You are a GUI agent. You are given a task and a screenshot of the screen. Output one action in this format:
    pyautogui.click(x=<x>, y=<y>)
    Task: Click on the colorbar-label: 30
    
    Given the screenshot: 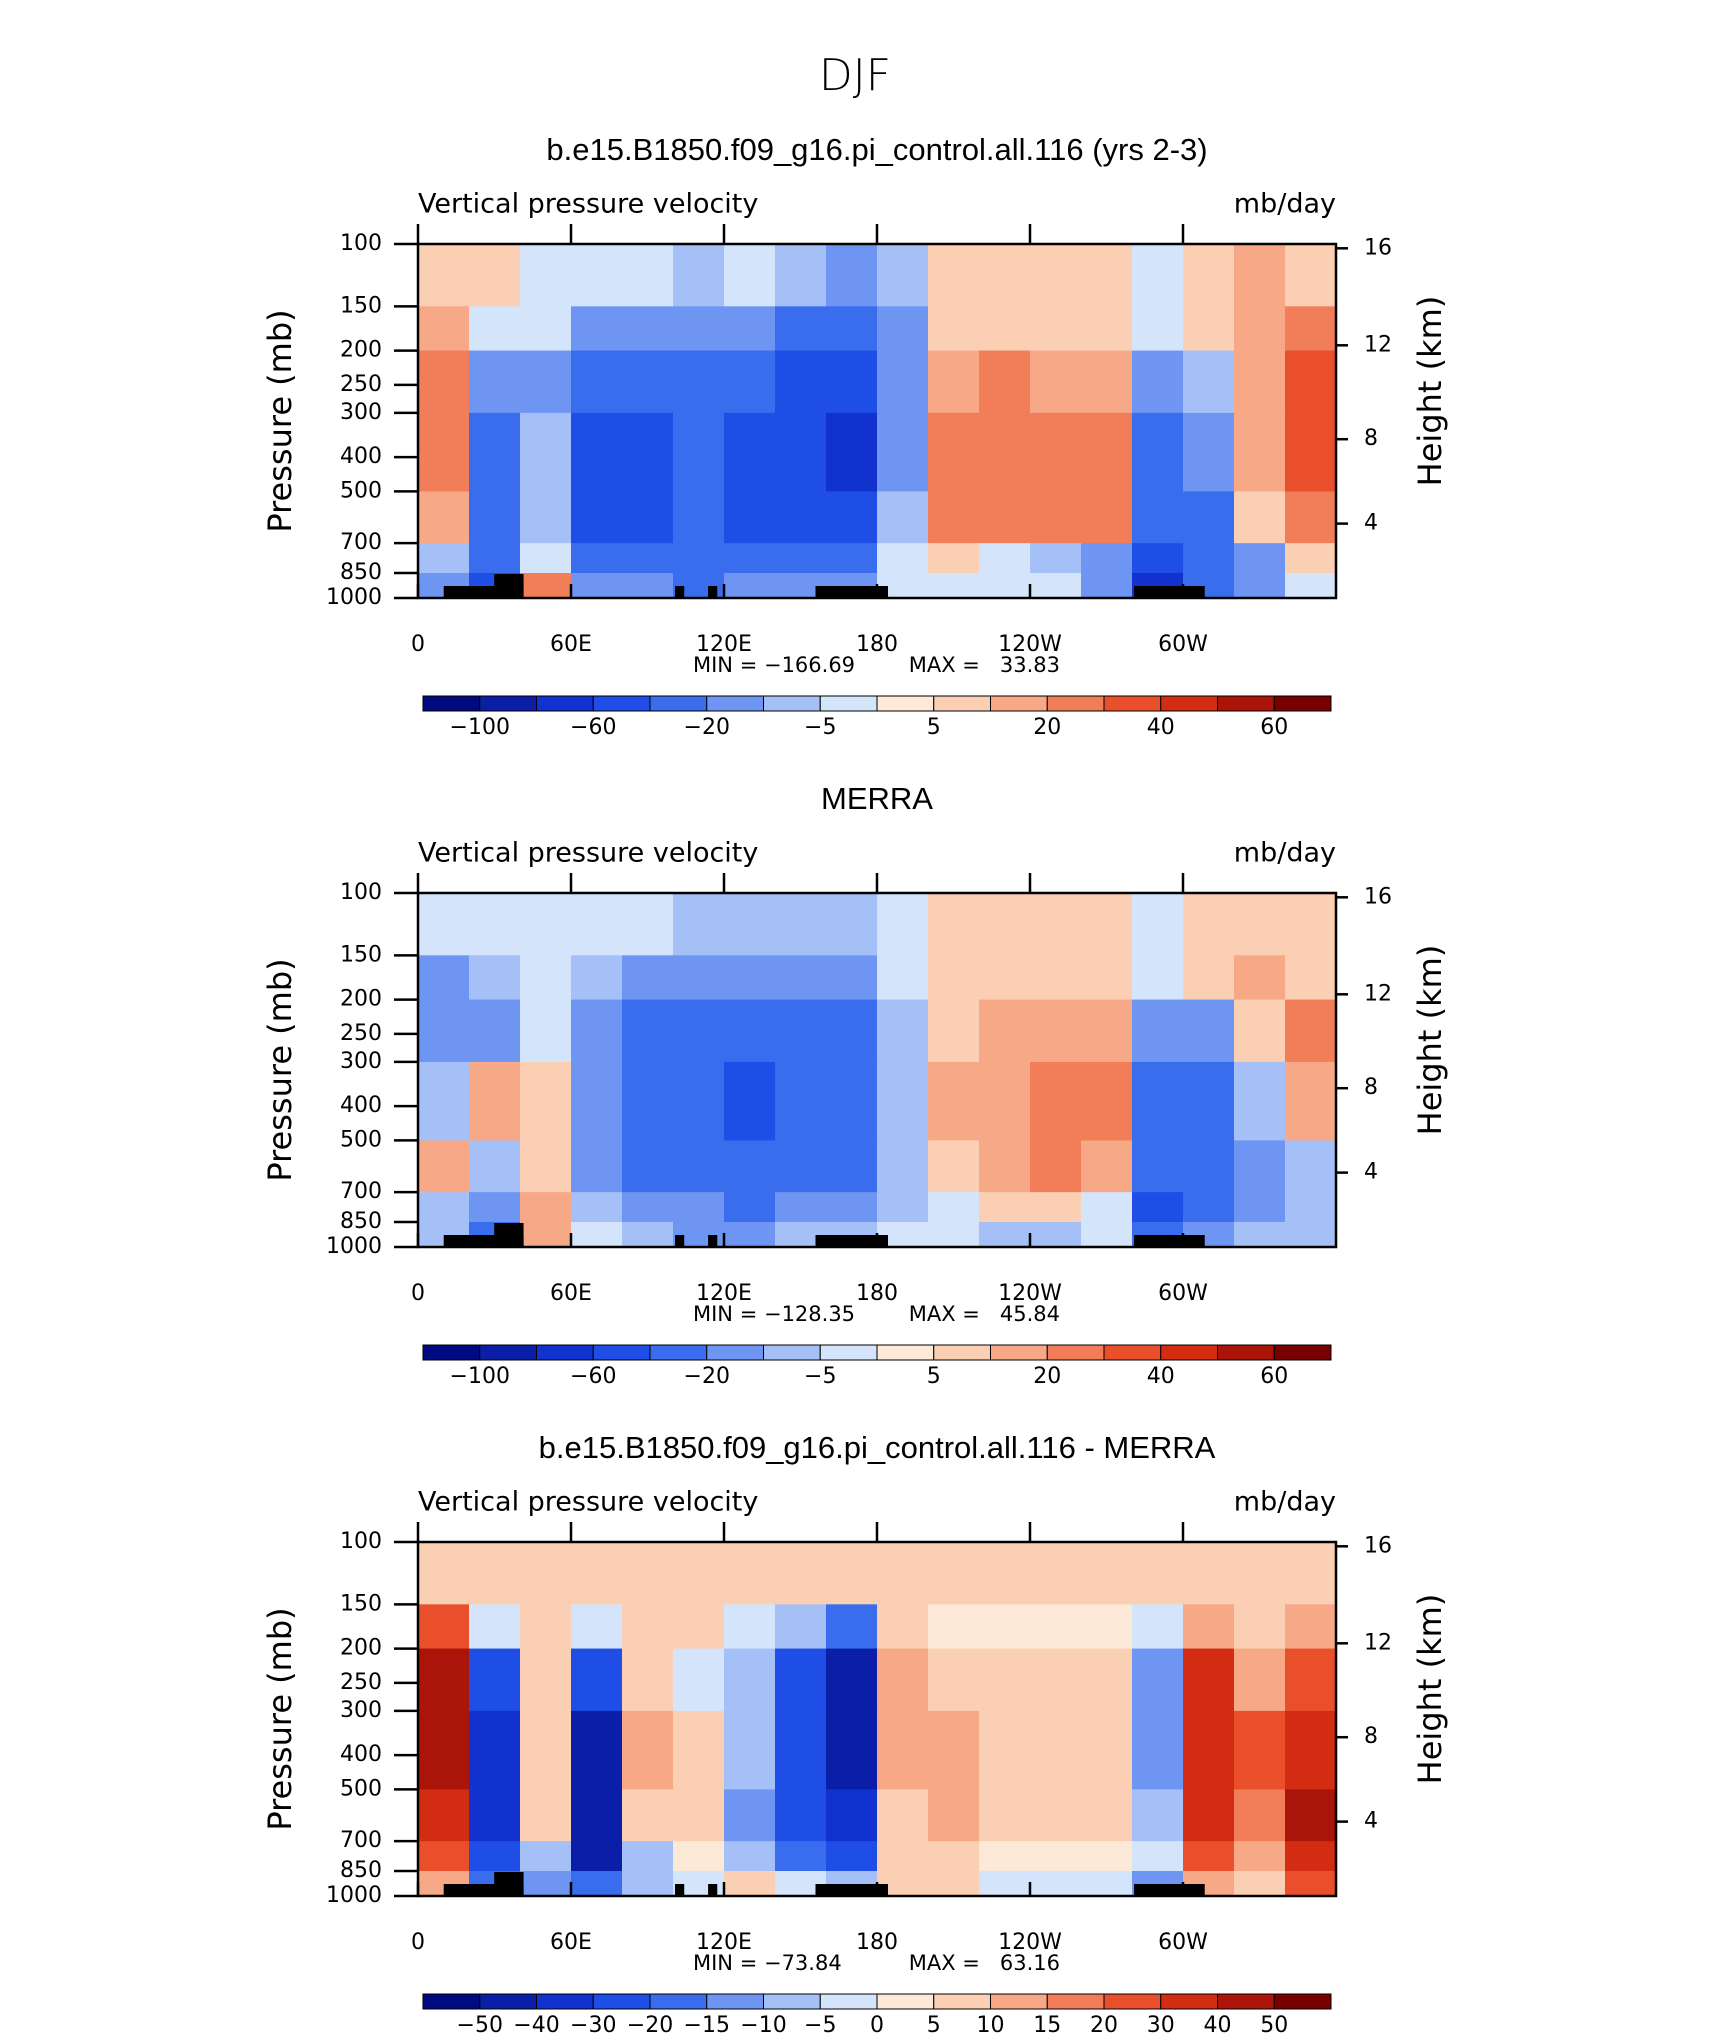 What is the action you would take?
    pyautogui.click(x=1161, y=2025)
    